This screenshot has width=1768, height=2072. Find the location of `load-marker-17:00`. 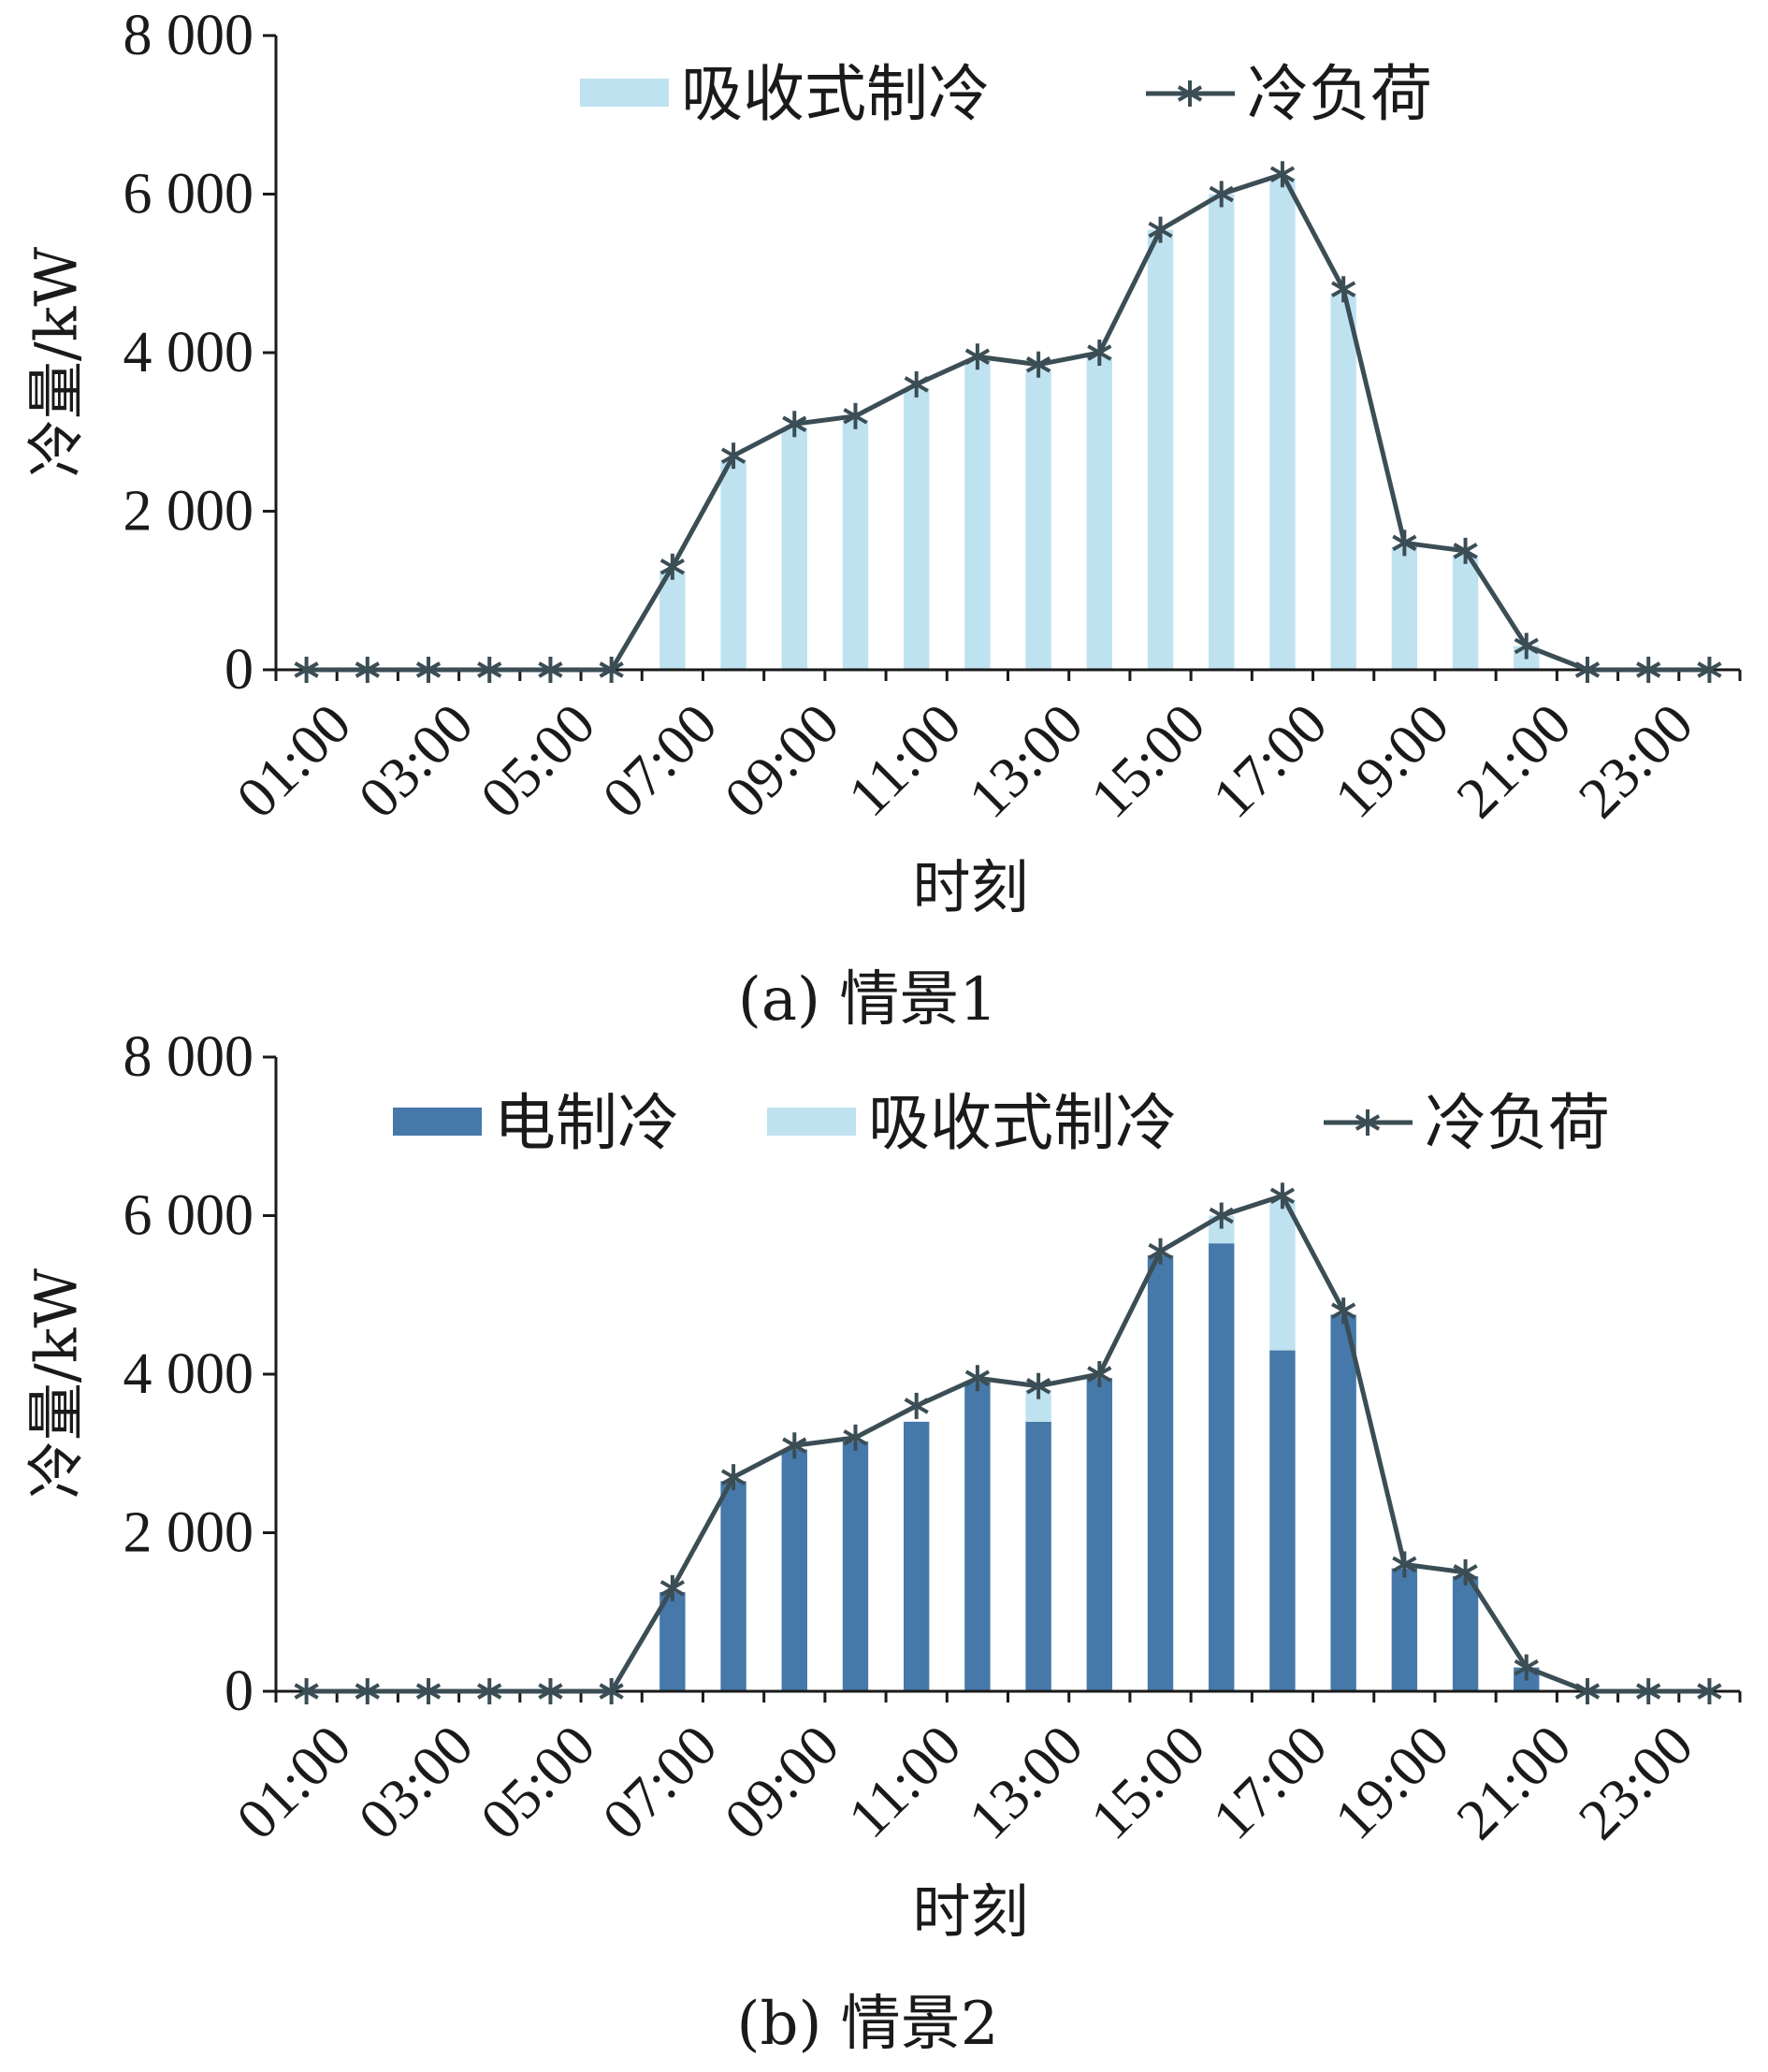

load-marker-17:00 is located at coordinates (1282, 1196).